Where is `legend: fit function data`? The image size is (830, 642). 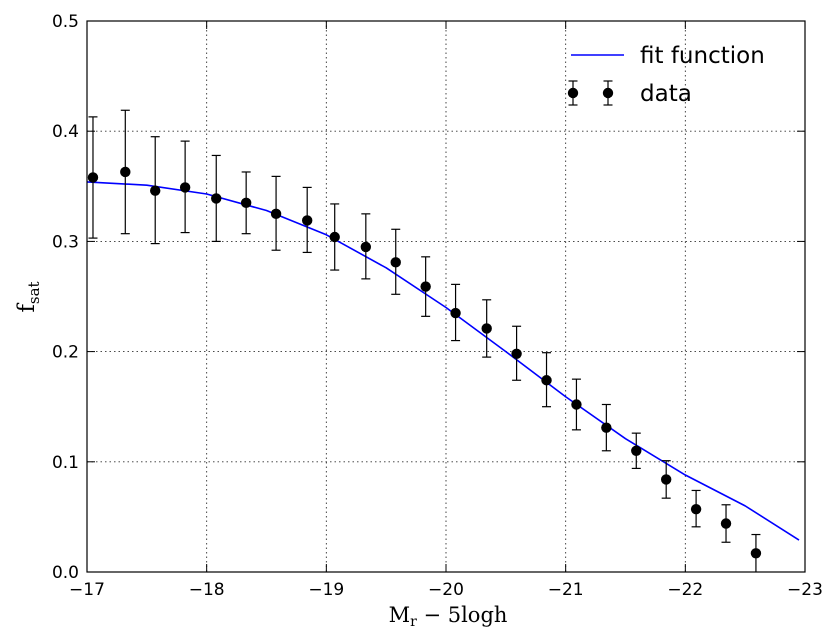 legend: fit function data is located at coordinates (666, 75).